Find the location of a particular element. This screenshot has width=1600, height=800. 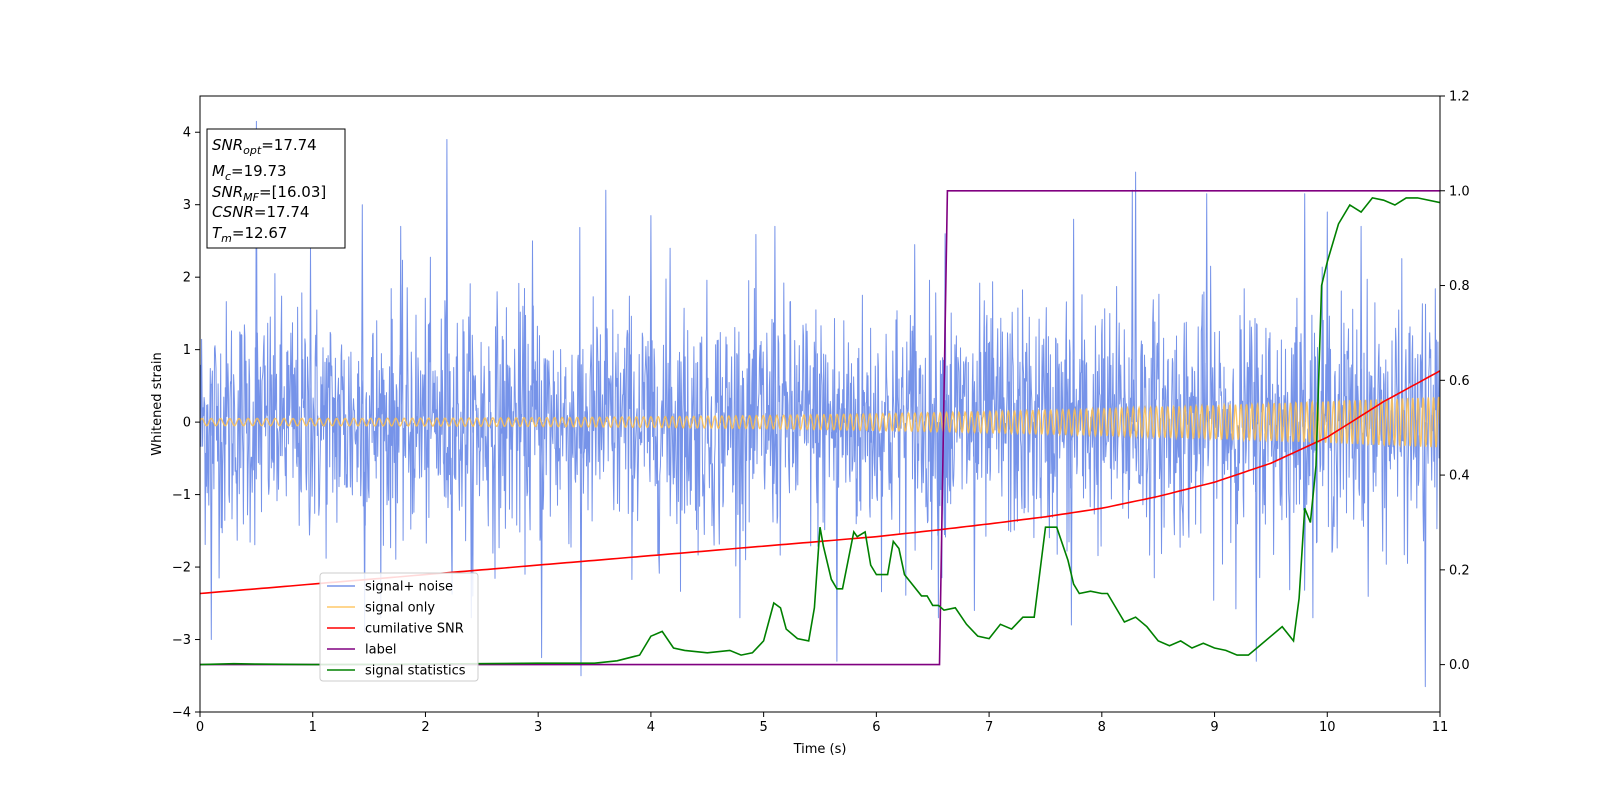

y-left-tick-label: 2 is located at coordinates (187, 278).